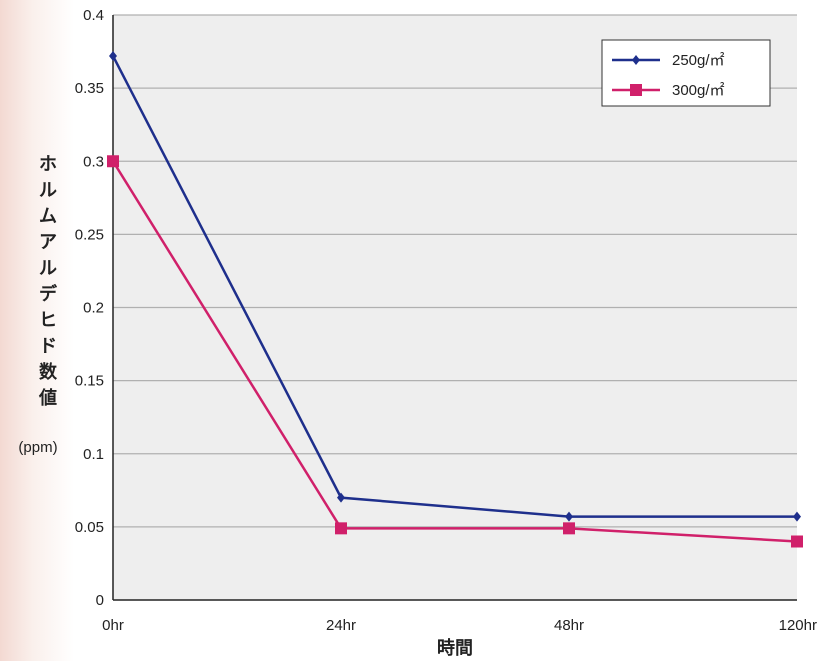  What do you see at coordinates (37, 447) in the screenshot?
I see `y-axis-unit: (ppm)` at bounding box center [37, 447].